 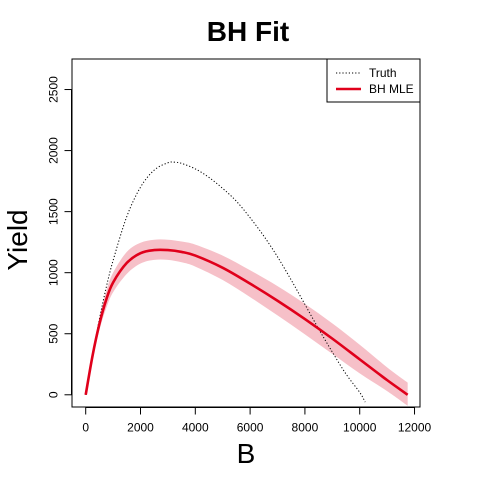 What do you see at coordinates (246, 453) in the screenshot?
I see `x-axis-label: B` at bounding box center [246, 453].